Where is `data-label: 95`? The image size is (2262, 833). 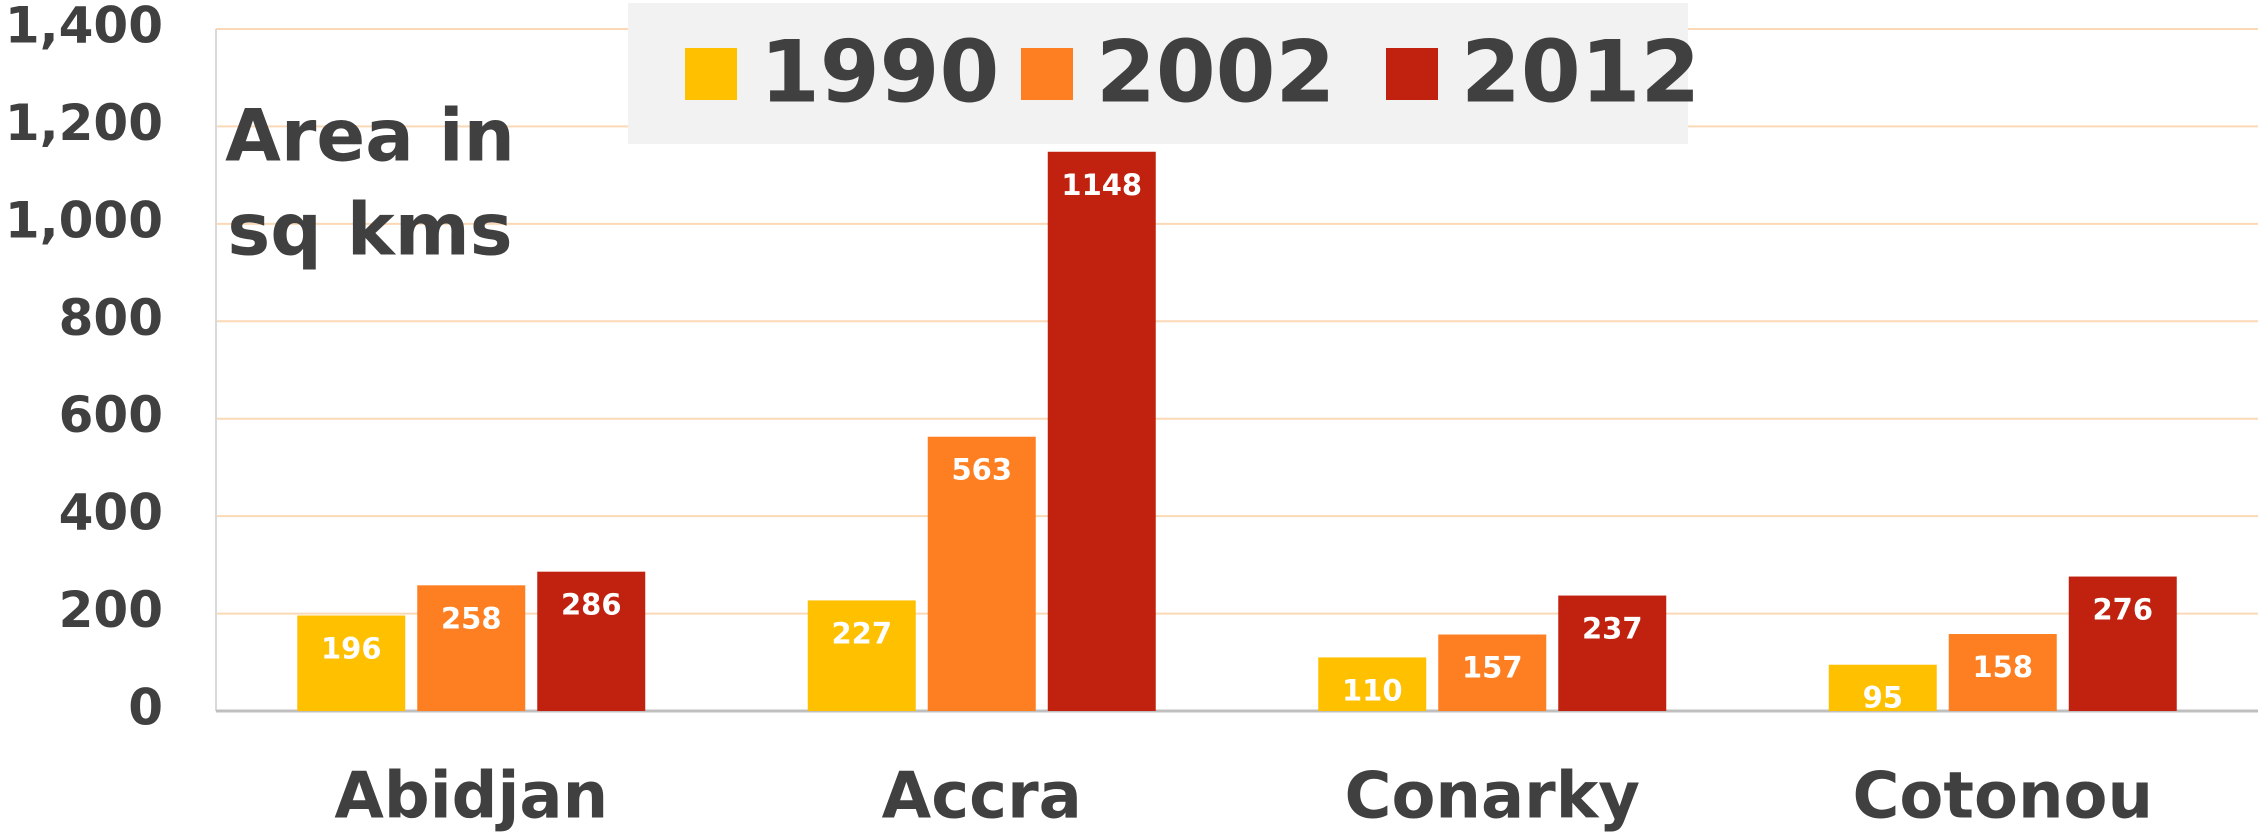
data-label: 95 is located at coordinates (1883, 698).